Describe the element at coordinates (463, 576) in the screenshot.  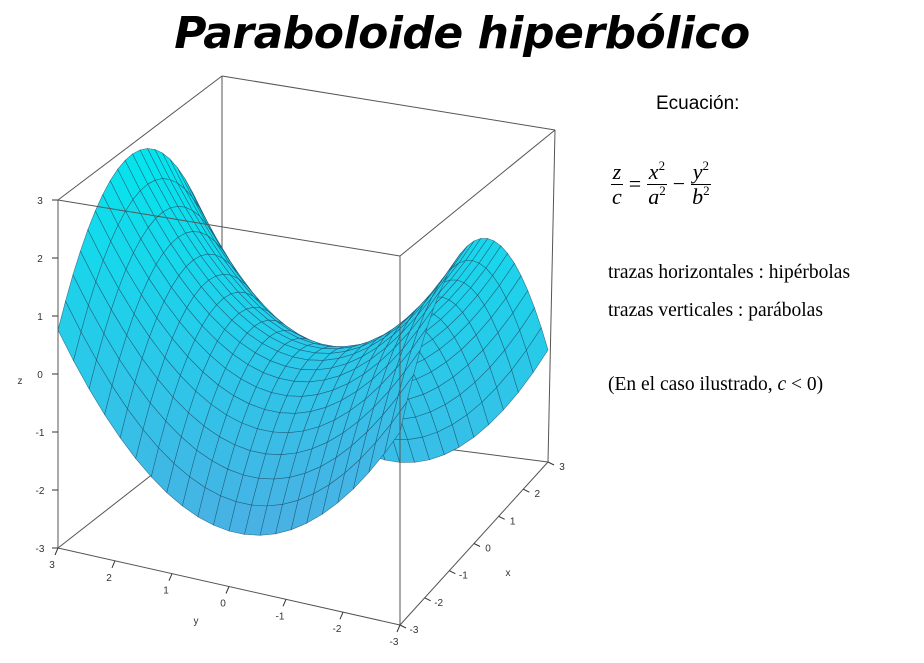
I see `x-tick-label: -1` at that location.